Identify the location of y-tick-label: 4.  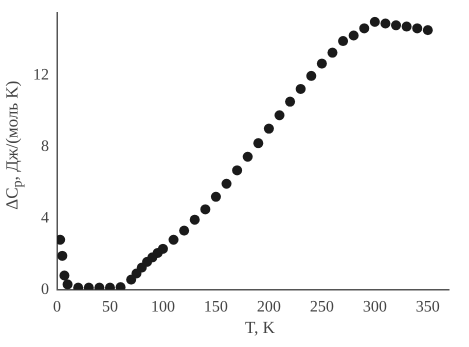
(45, 217).